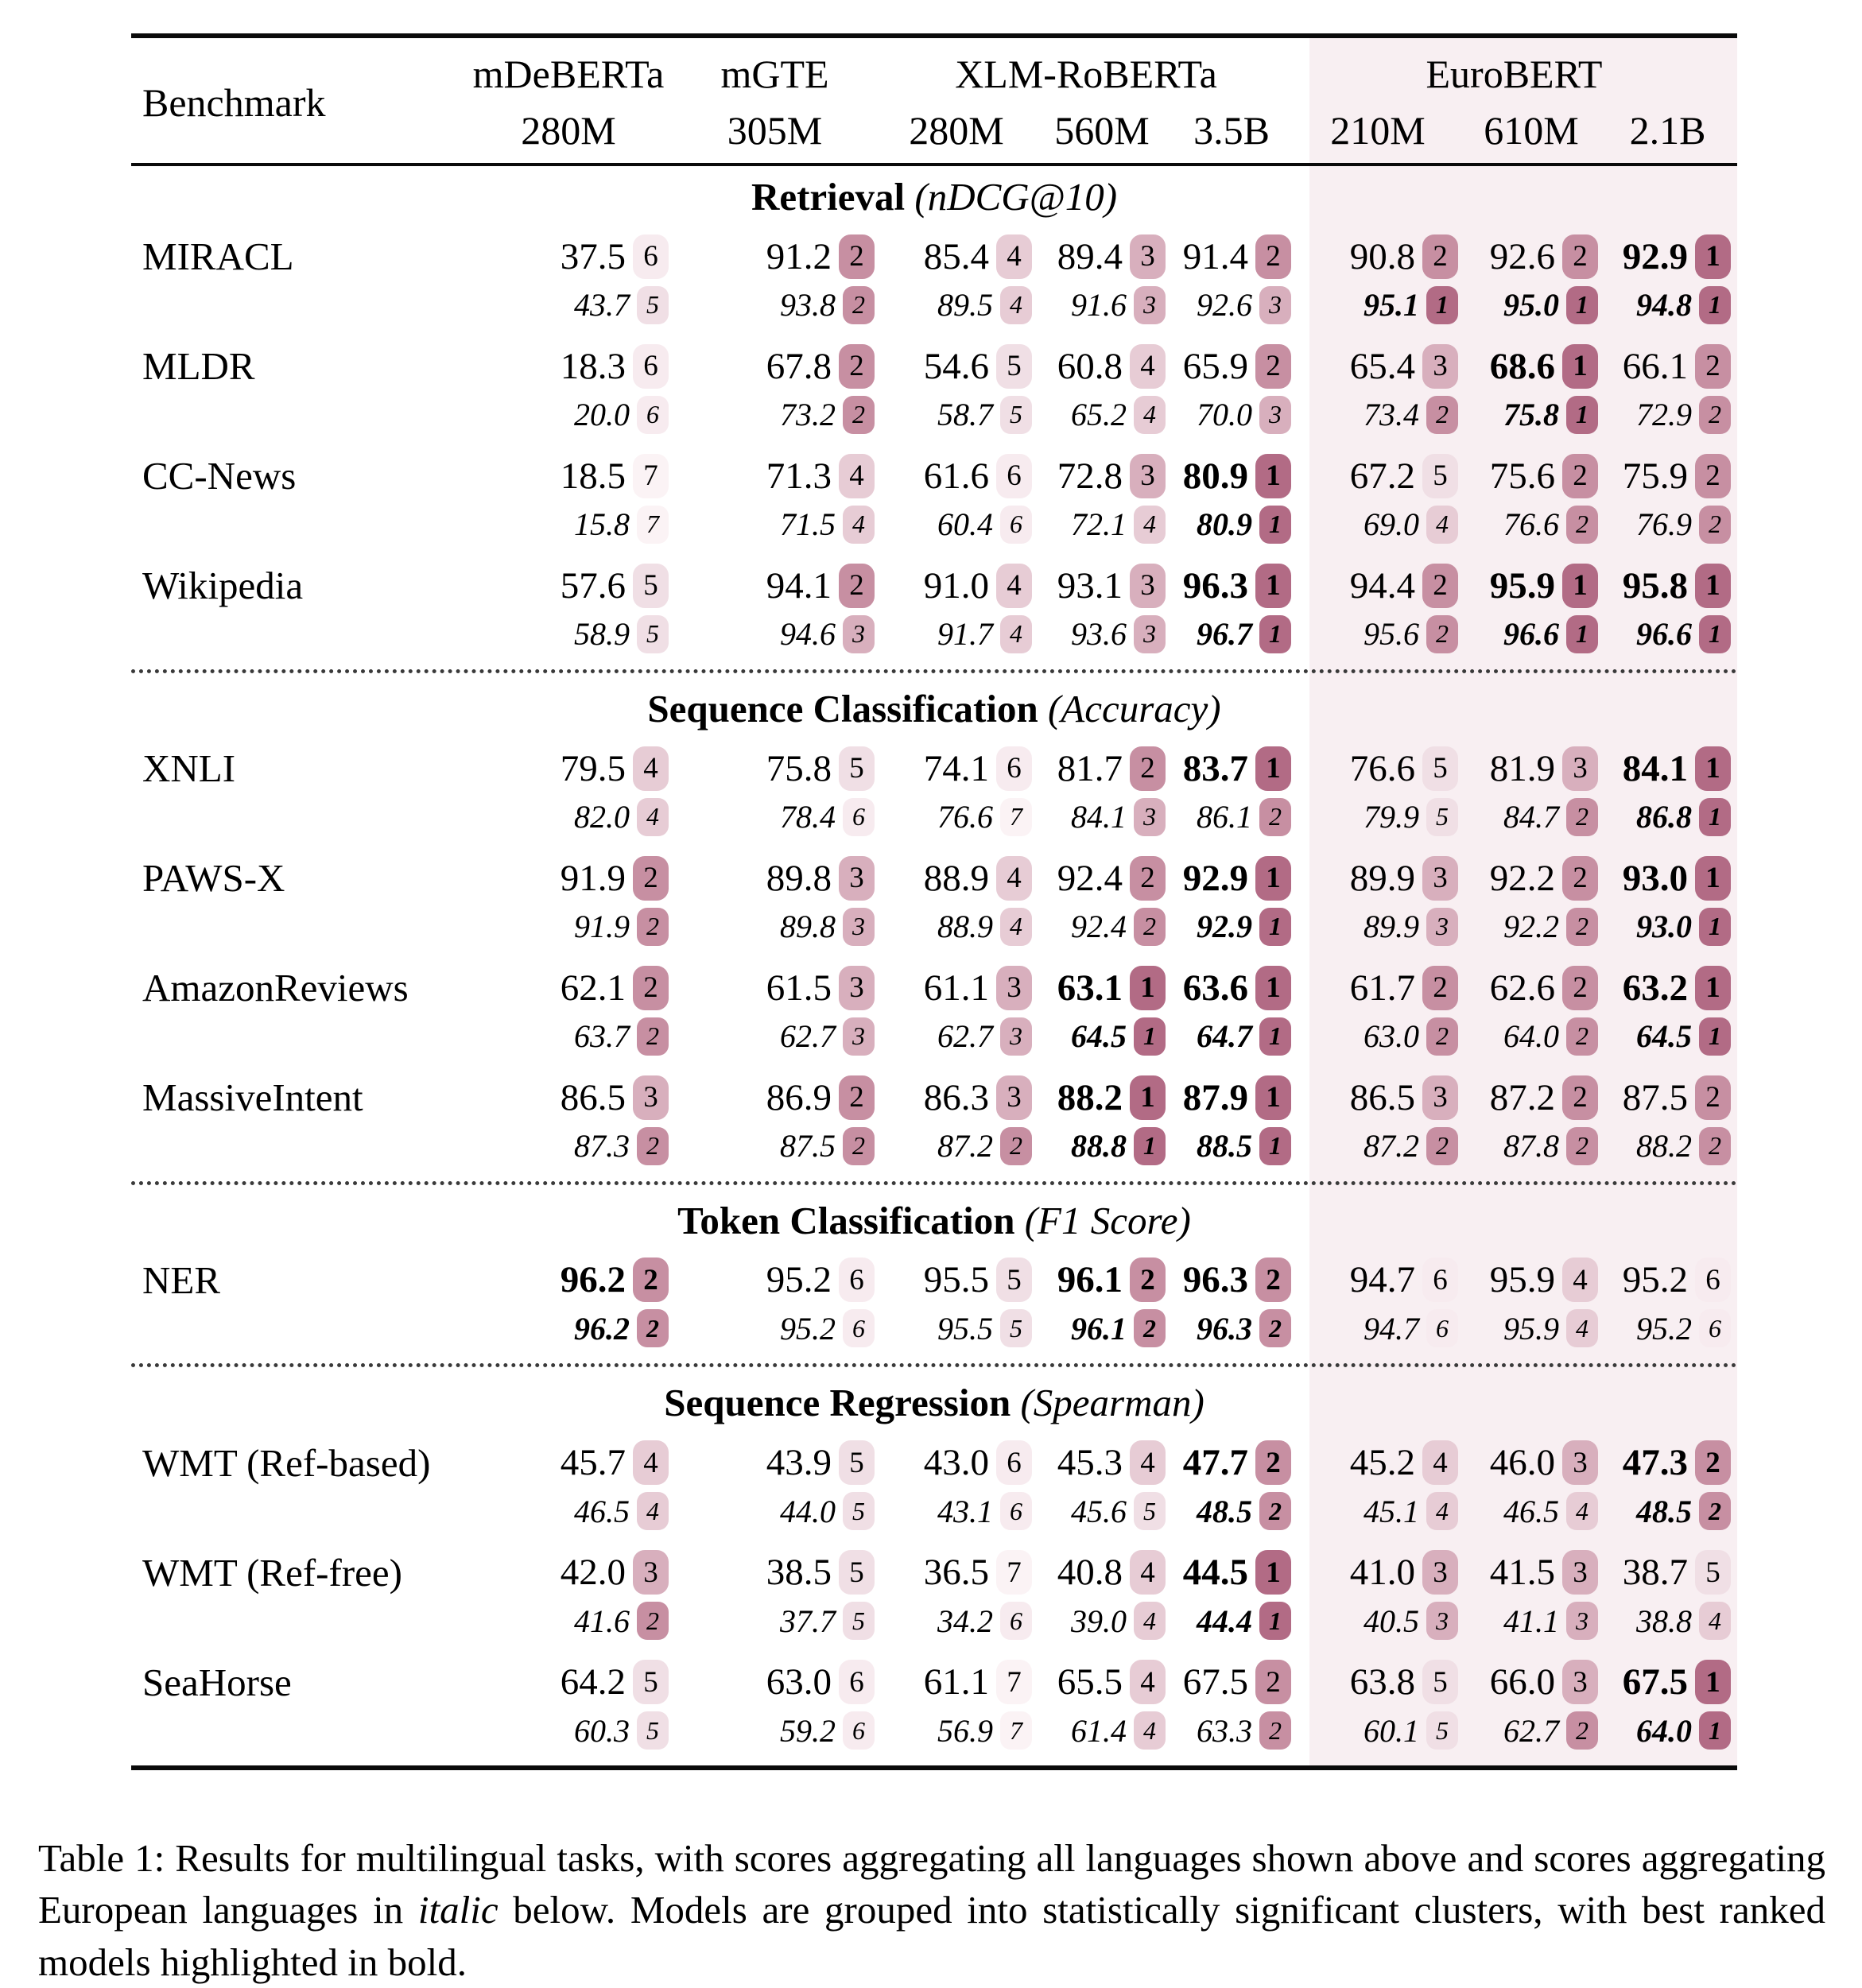 Image resolution: width=1862 pixels, height=1988 pixels. Describe the element at coordinates (234, 102) in the screenshot. I see `benchmark-column-header: Benchmark` at that location.